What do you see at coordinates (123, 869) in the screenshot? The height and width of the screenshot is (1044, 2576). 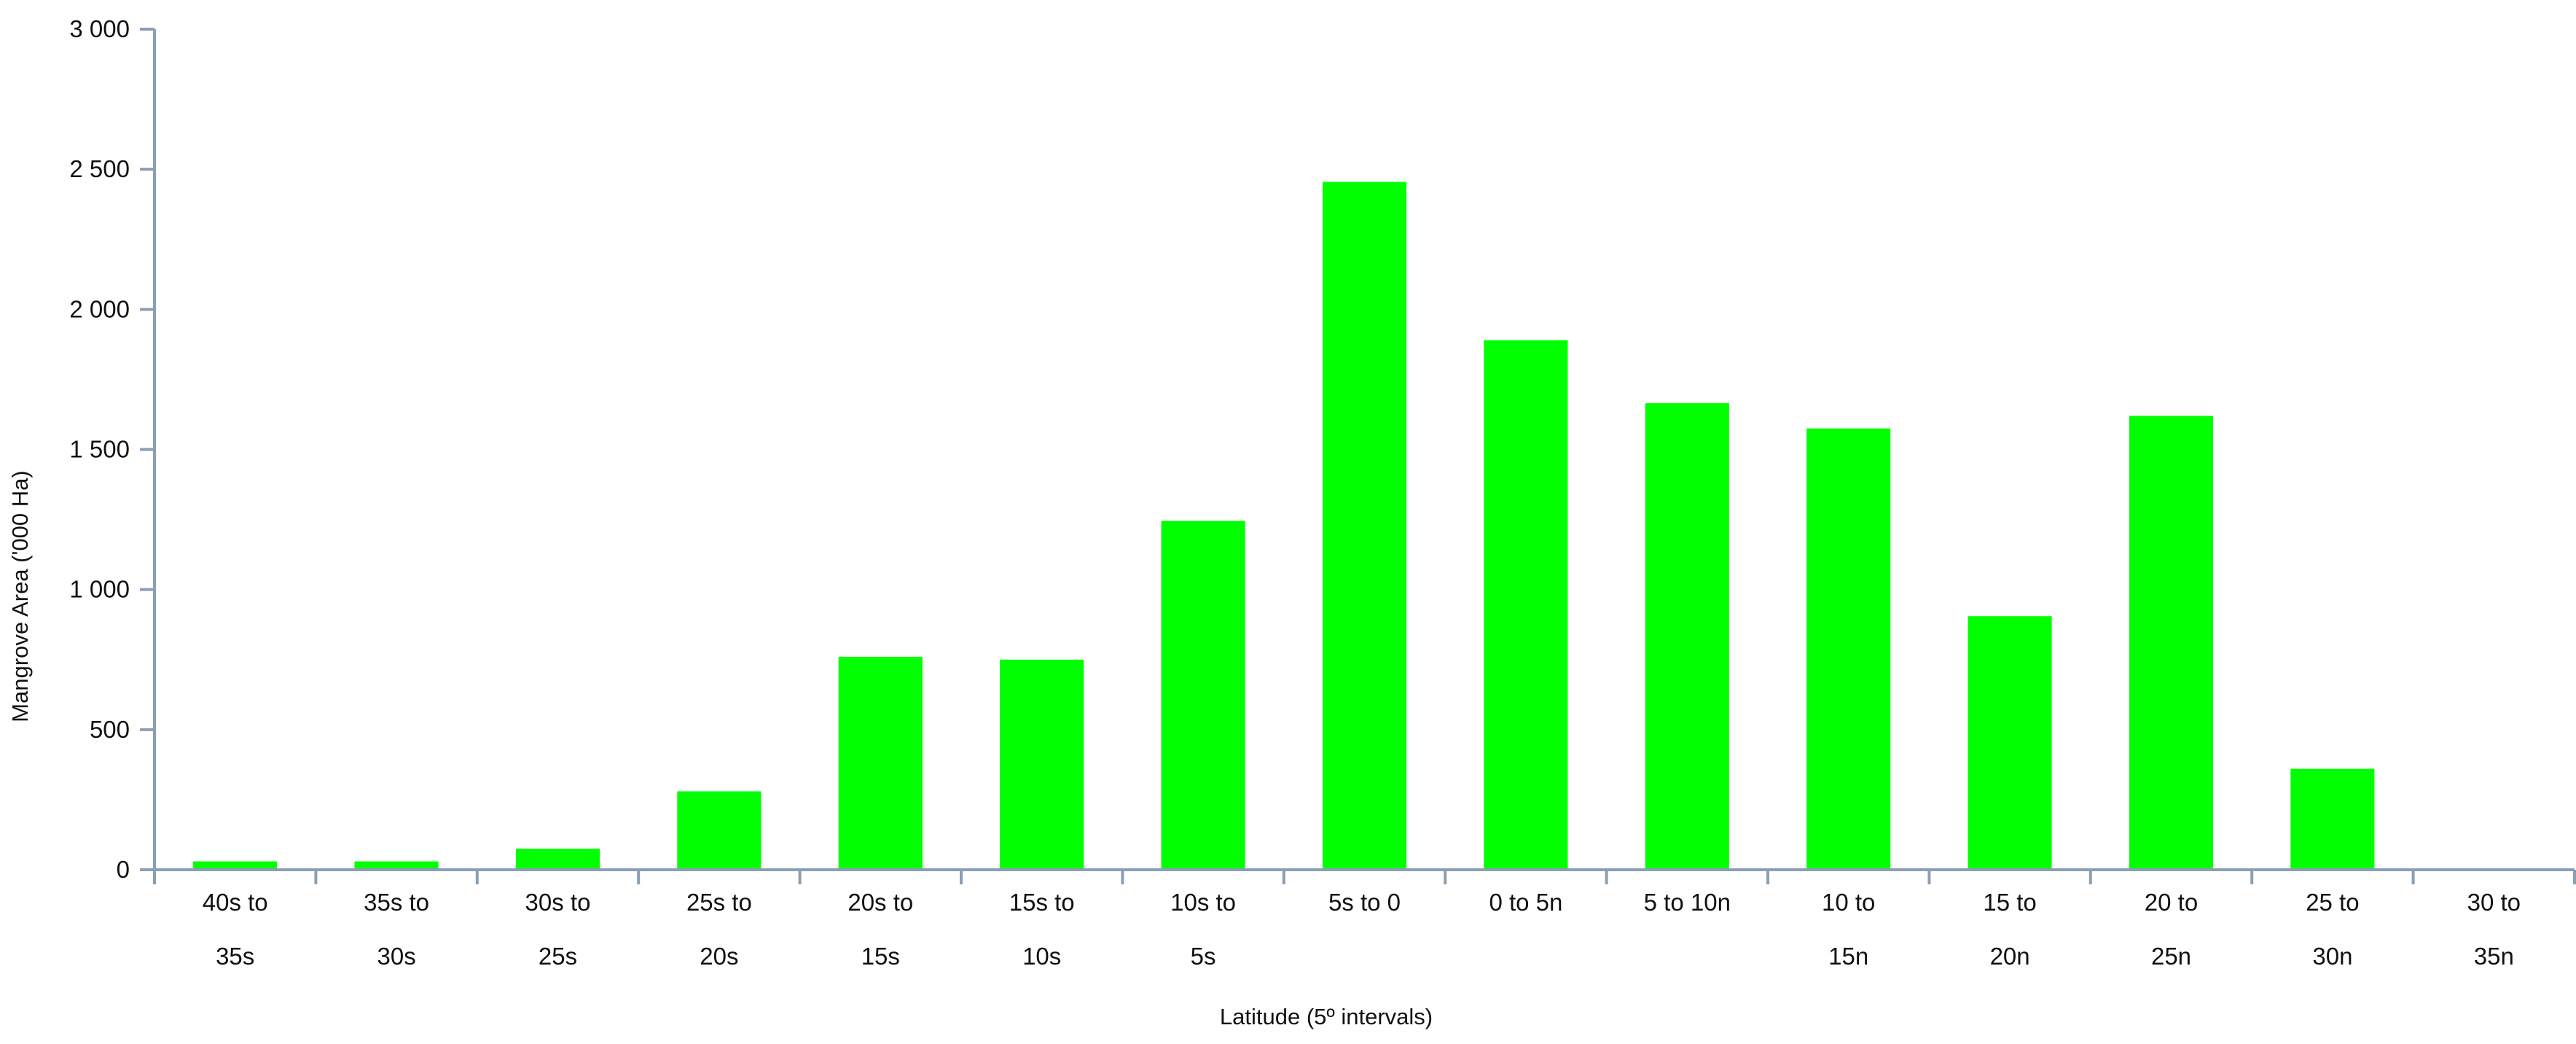 I see `y-tick-label: 0` at bounding box center [123, 869].